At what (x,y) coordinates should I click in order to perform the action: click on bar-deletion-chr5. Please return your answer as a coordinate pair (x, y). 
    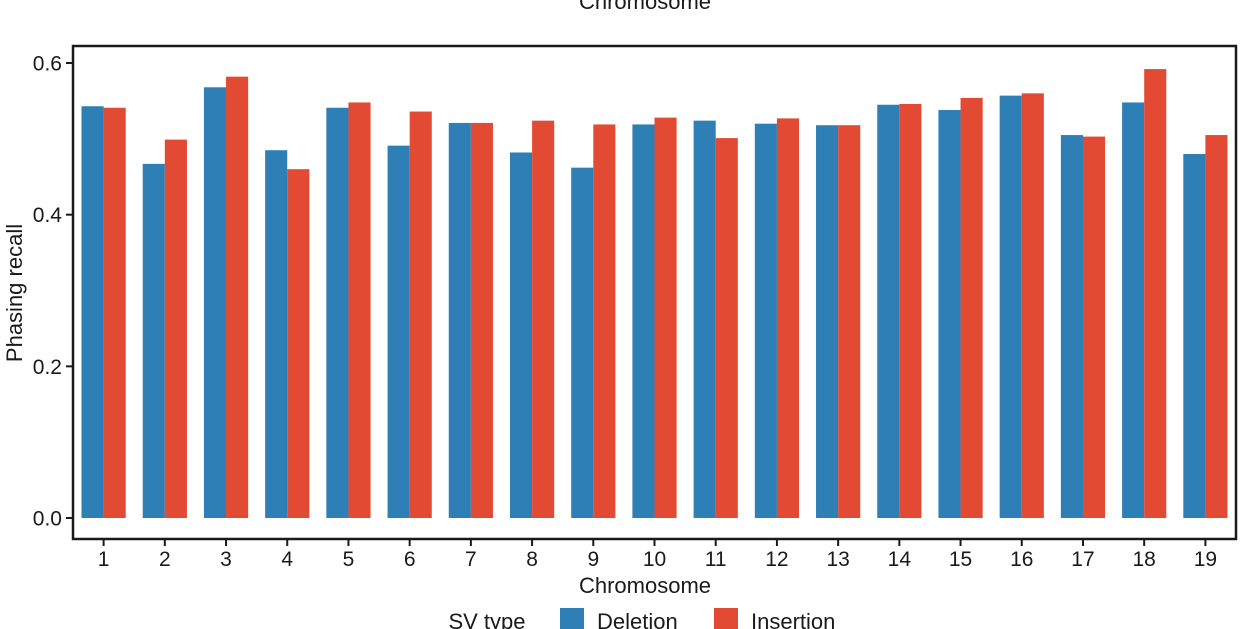
    Looking at the image, I should click on (337, 312).